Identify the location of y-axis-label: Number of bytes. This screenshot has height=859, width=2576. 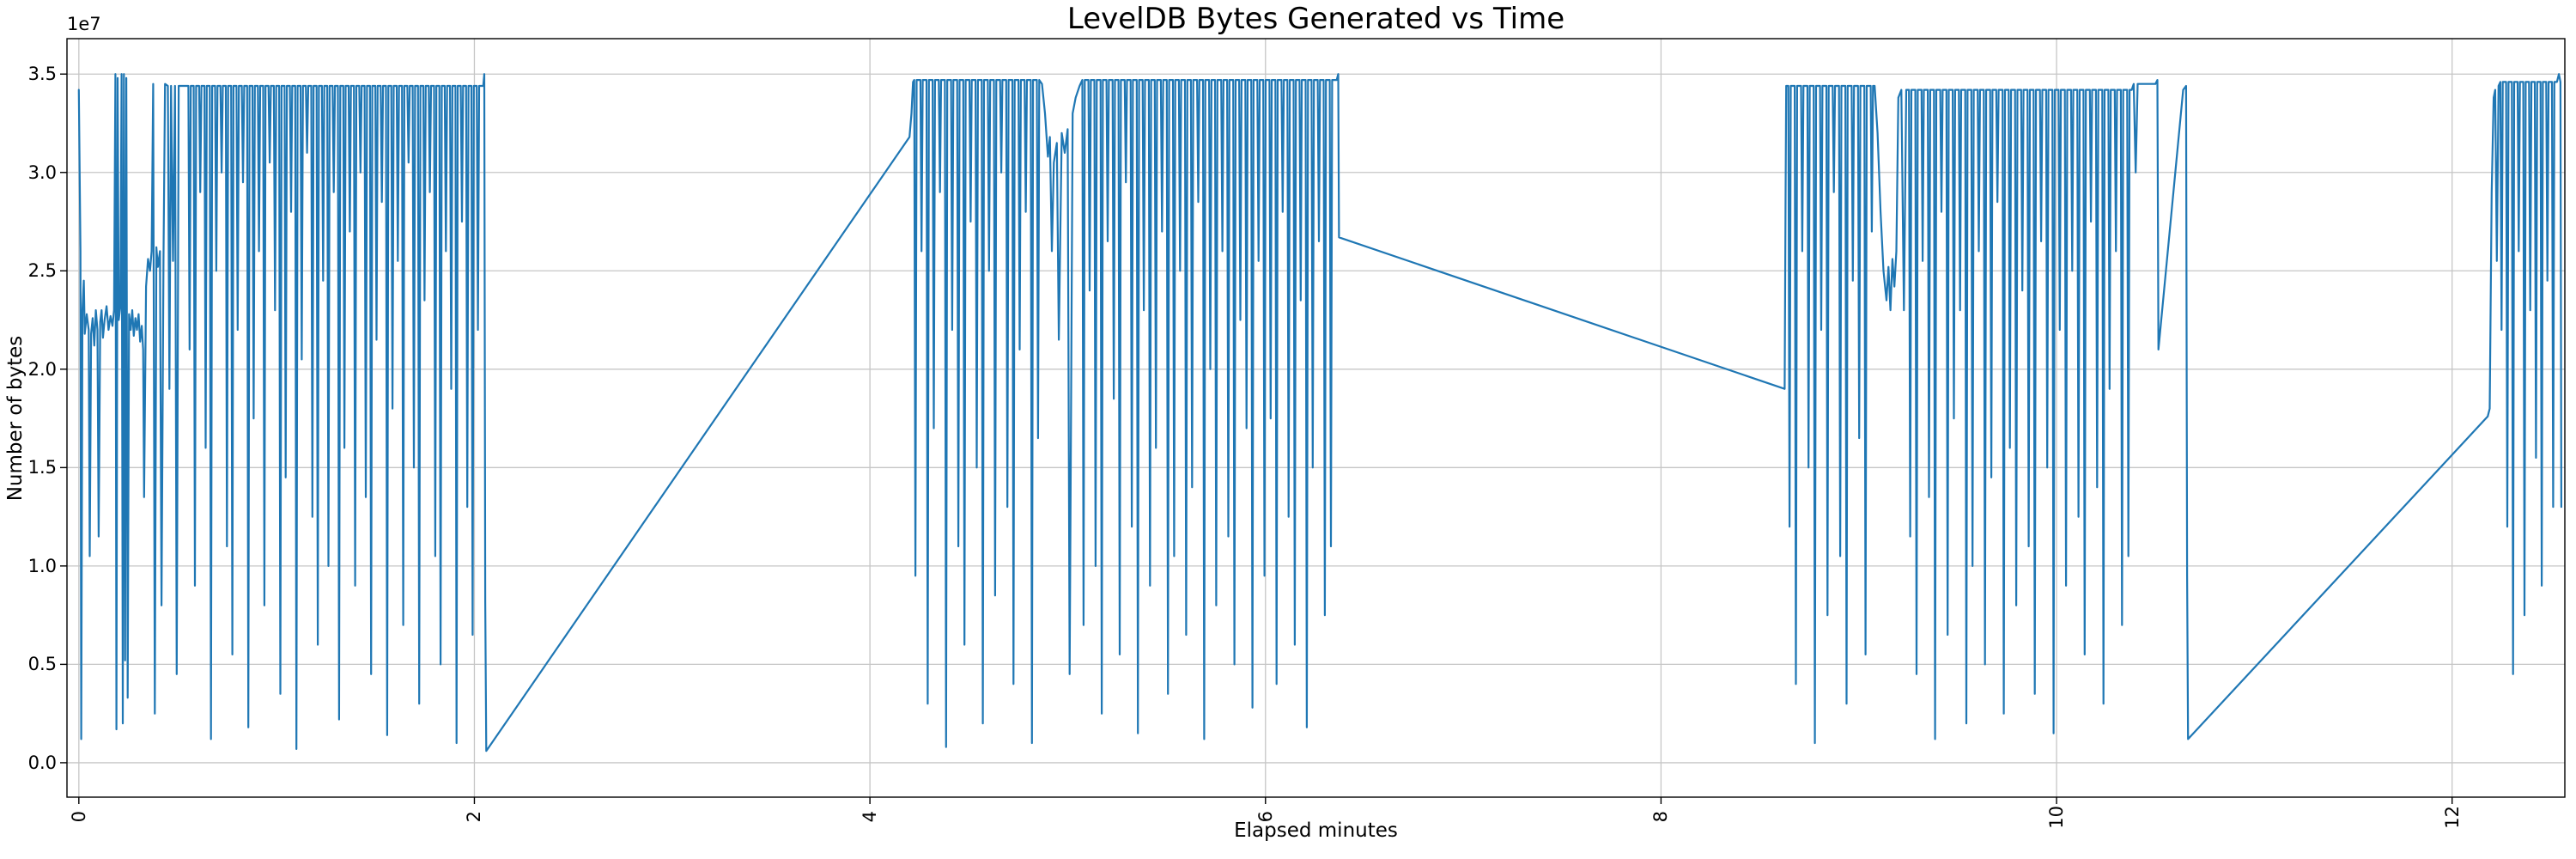
(15, 418).